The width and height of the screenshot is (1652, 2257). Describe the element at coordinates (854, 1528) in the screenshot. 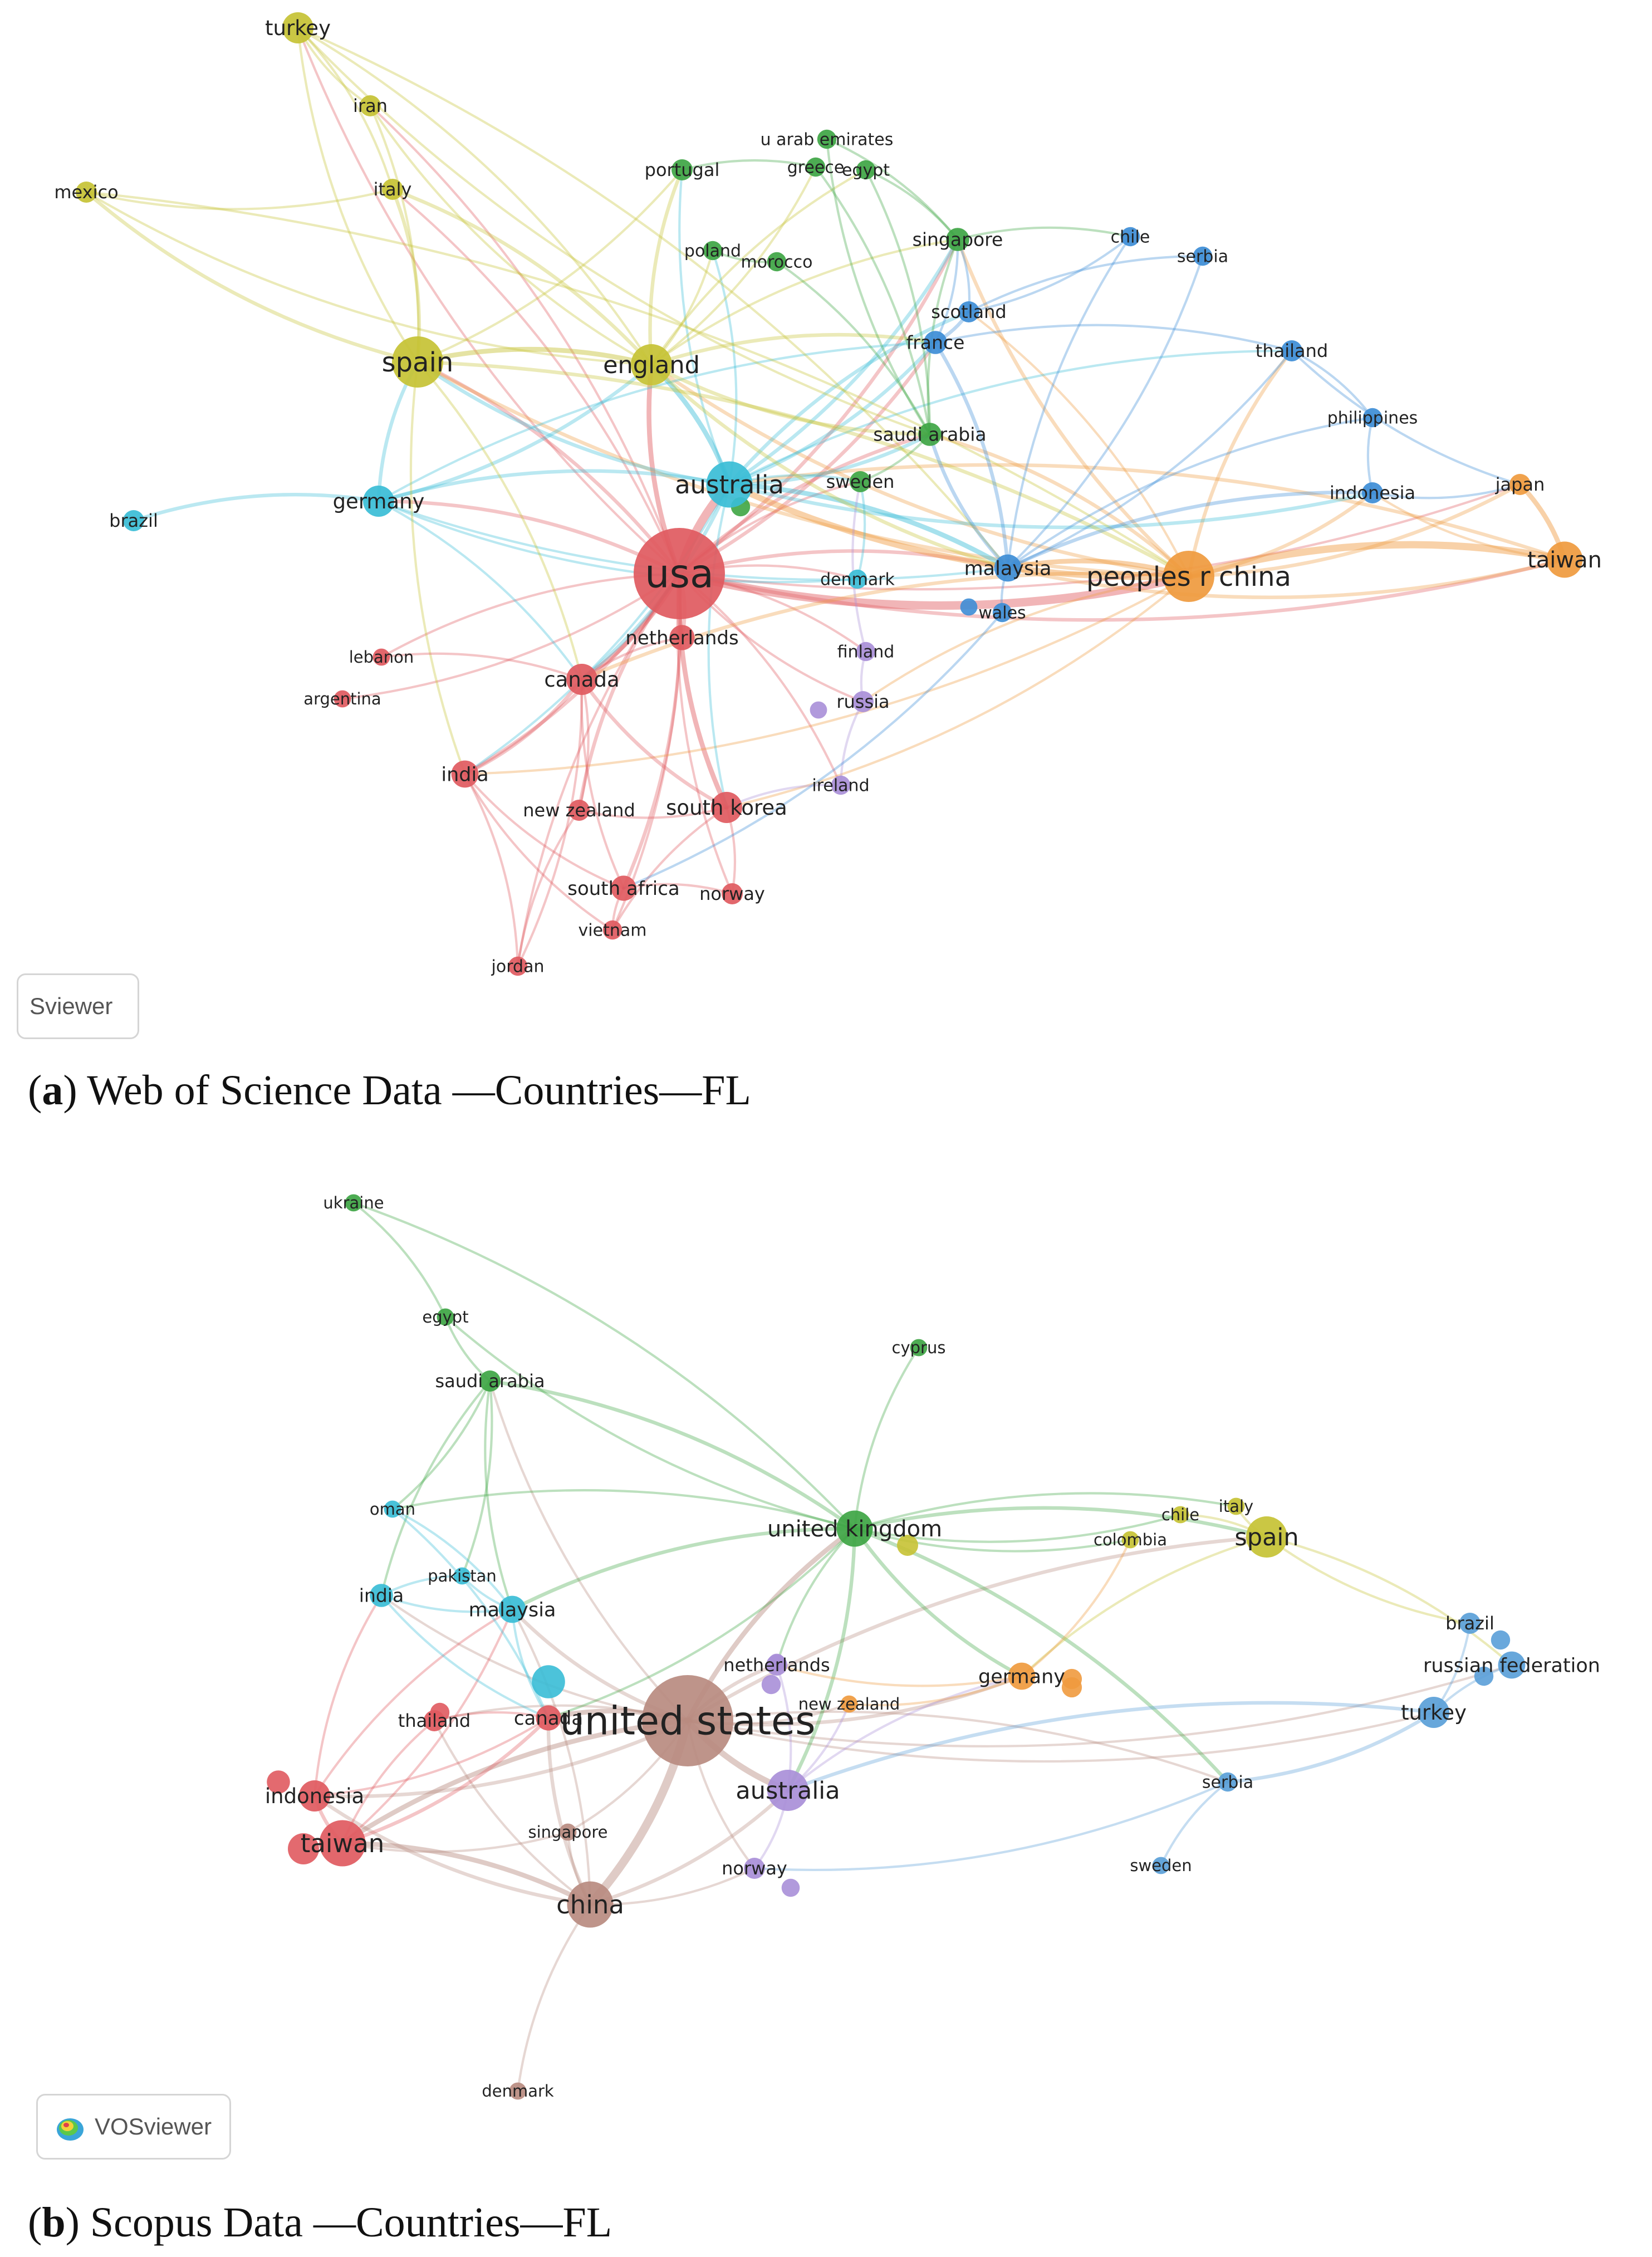

I see `node-uk` at that location.